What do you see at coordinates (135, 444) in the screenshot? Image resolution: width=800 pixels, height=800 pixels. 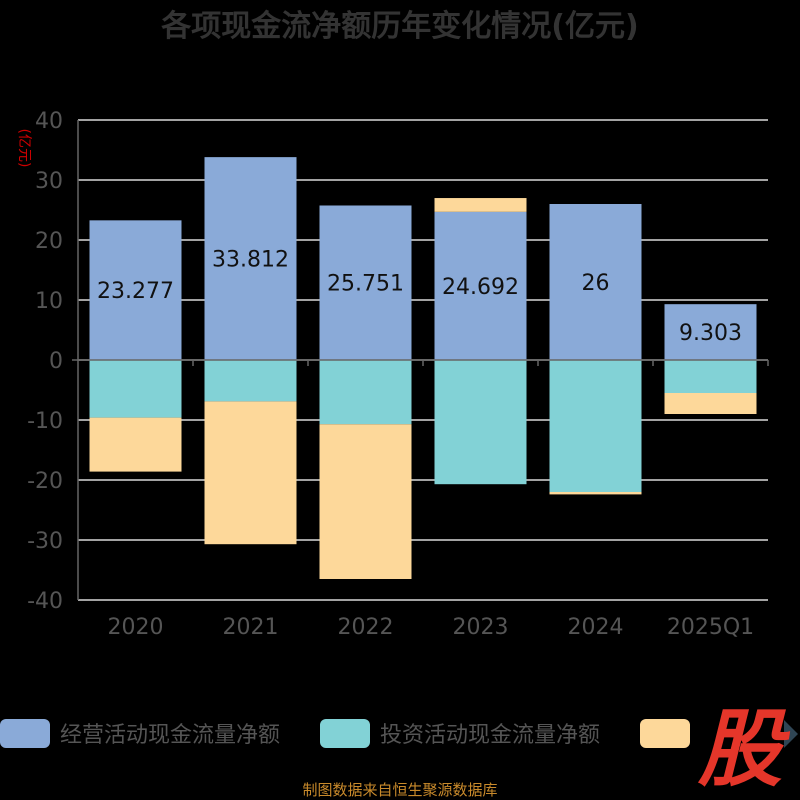 I see `bar-series3-2020` at bounding box center [135, 444].